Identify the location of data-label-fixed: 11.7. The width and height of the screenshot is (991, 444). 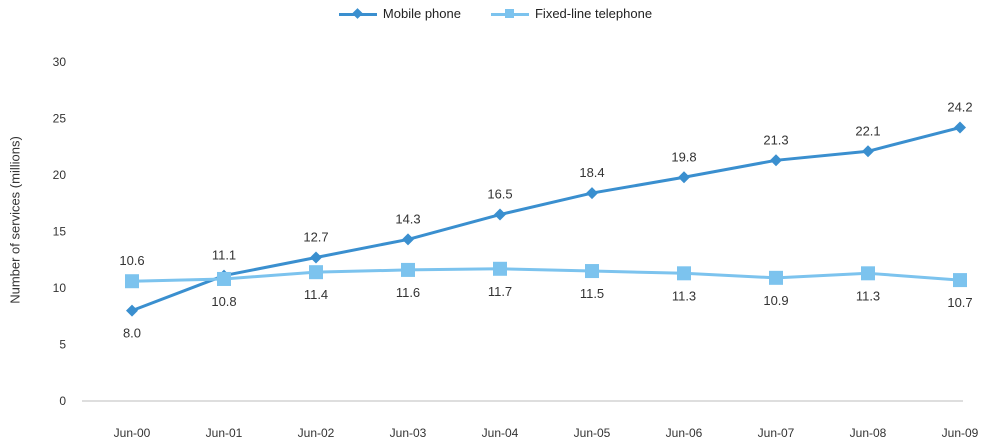
(500, 291).